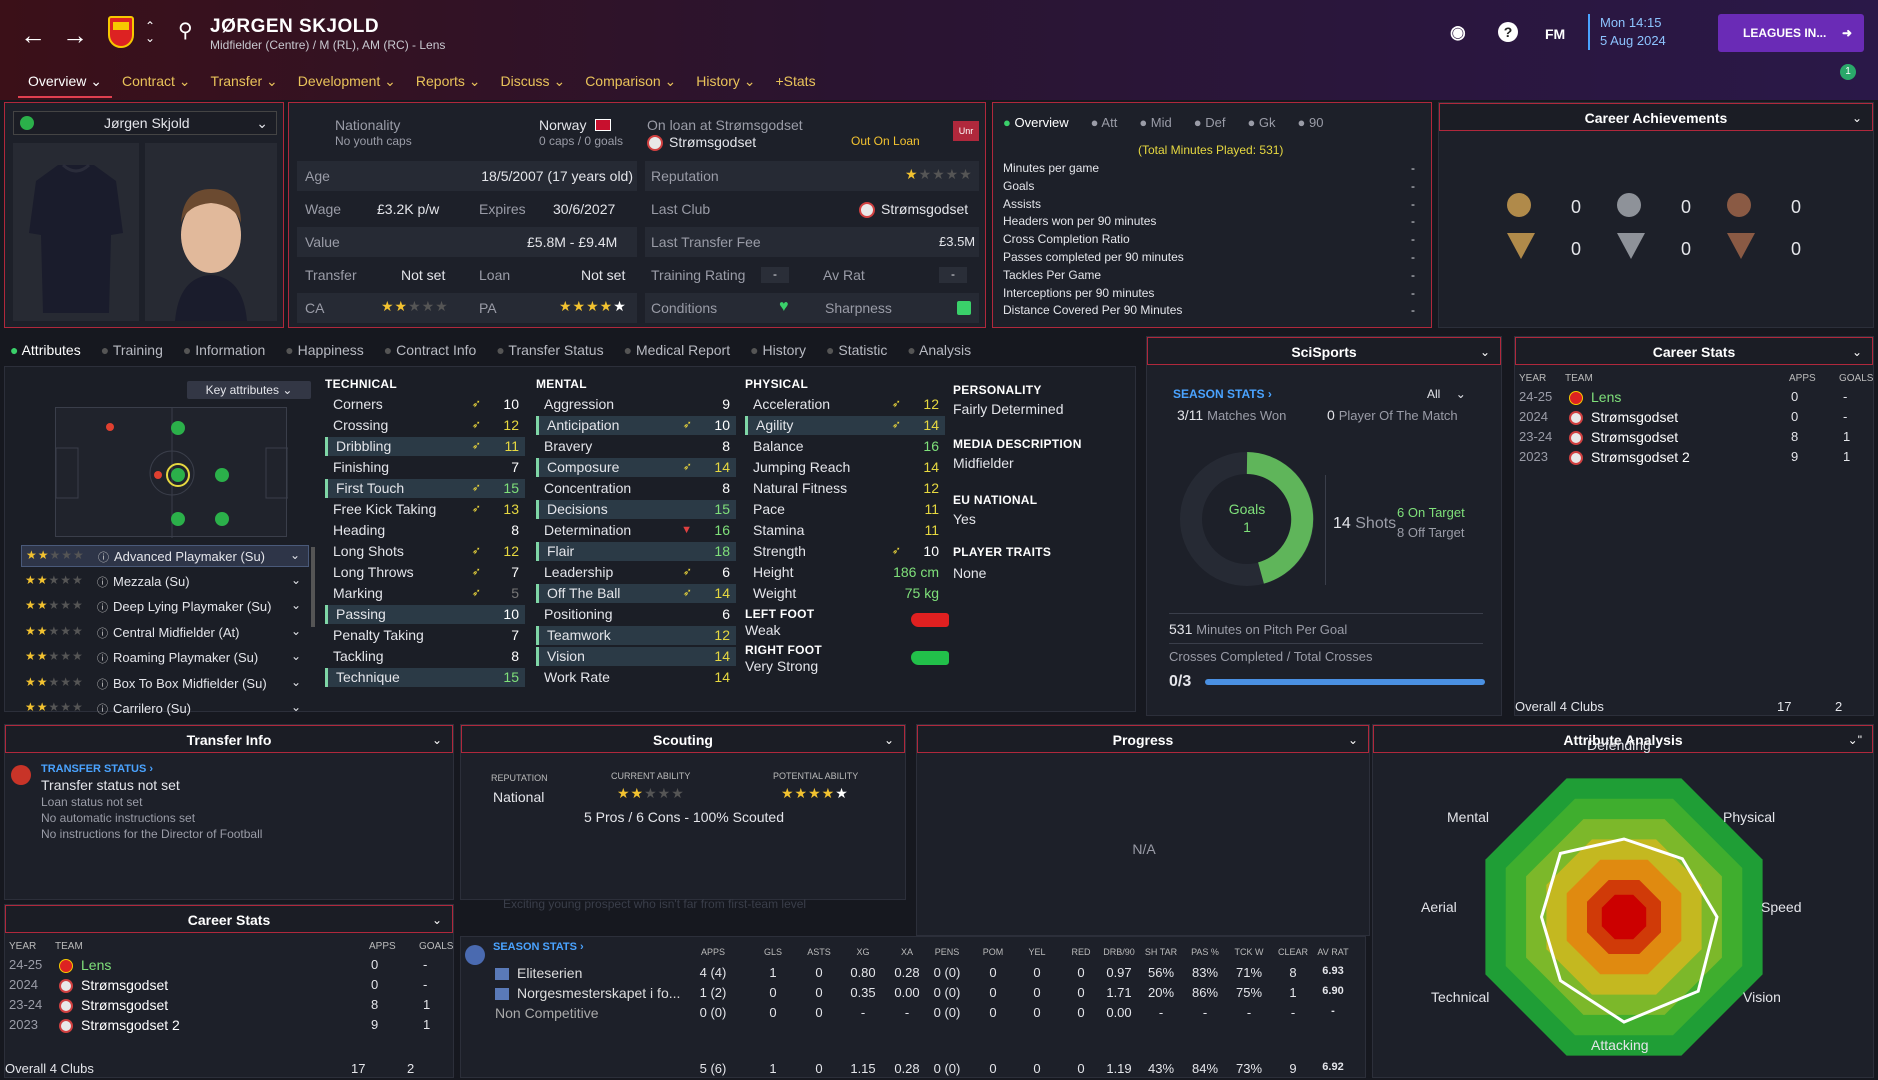  I want to click on subtab-medical-report: ● Medical Report, so click(677, 350).